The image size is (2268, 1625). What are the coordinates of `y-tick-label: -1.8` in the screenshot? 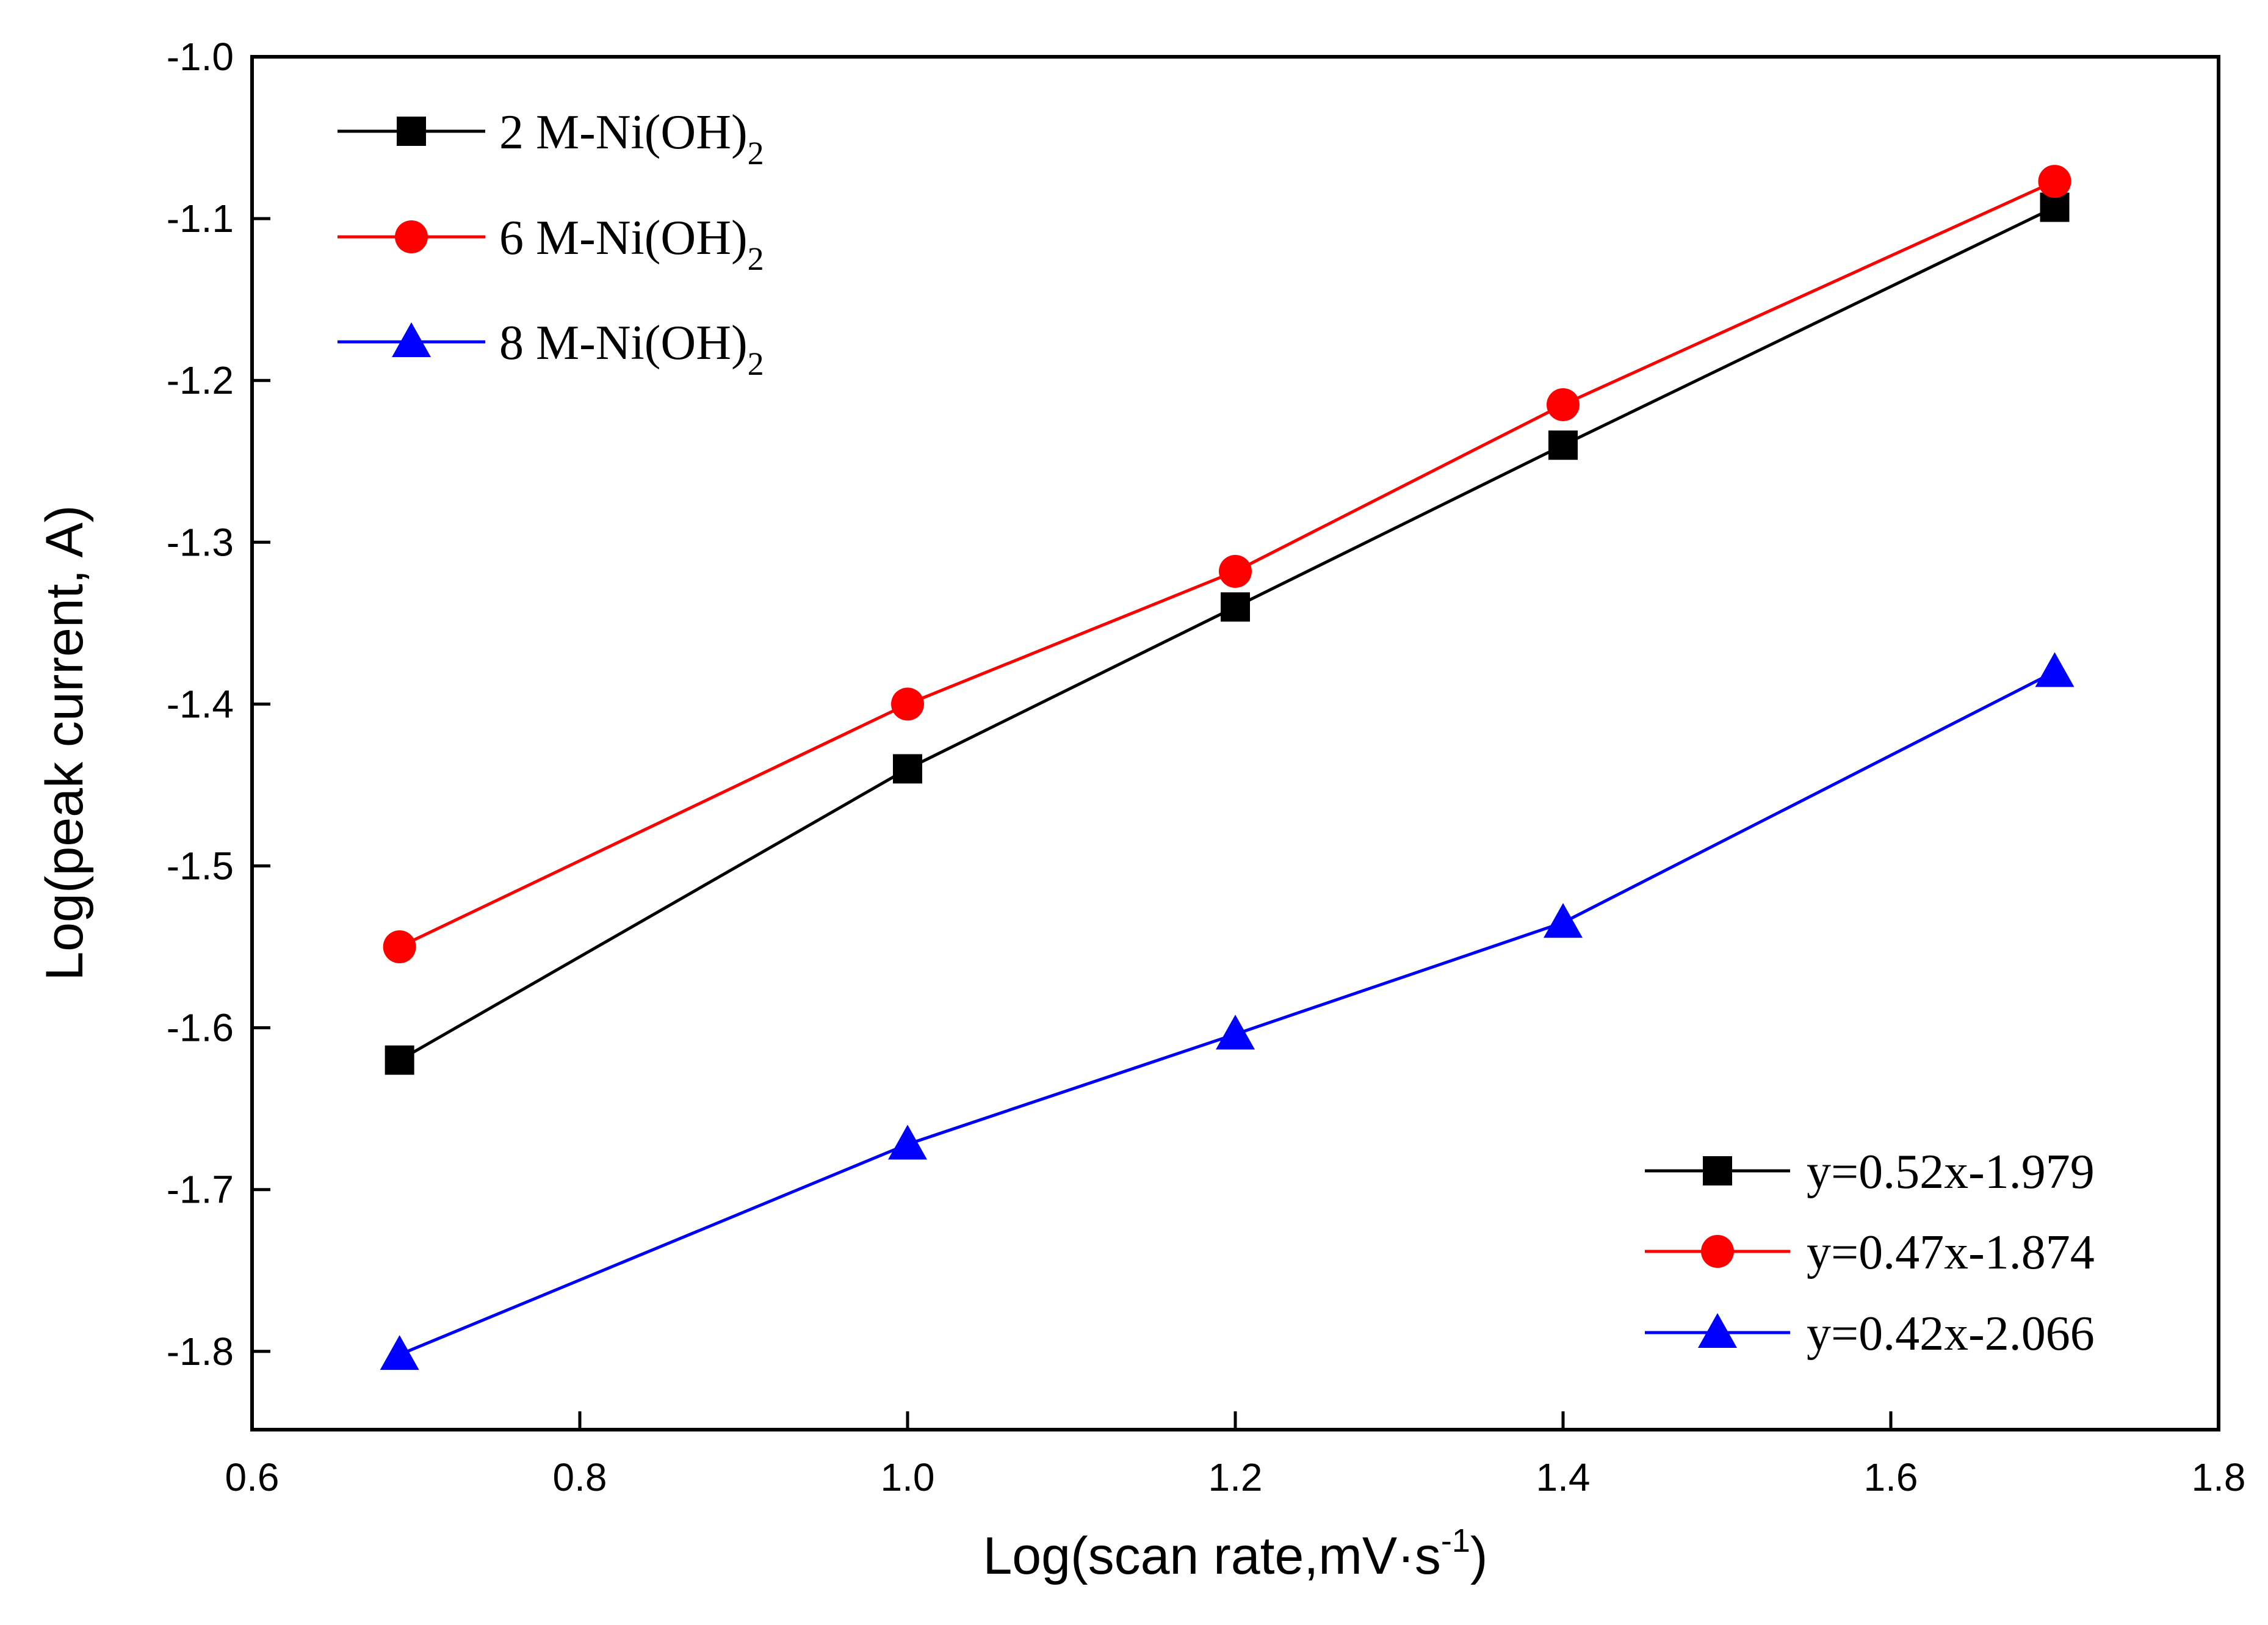 It's located at (200, 1351).